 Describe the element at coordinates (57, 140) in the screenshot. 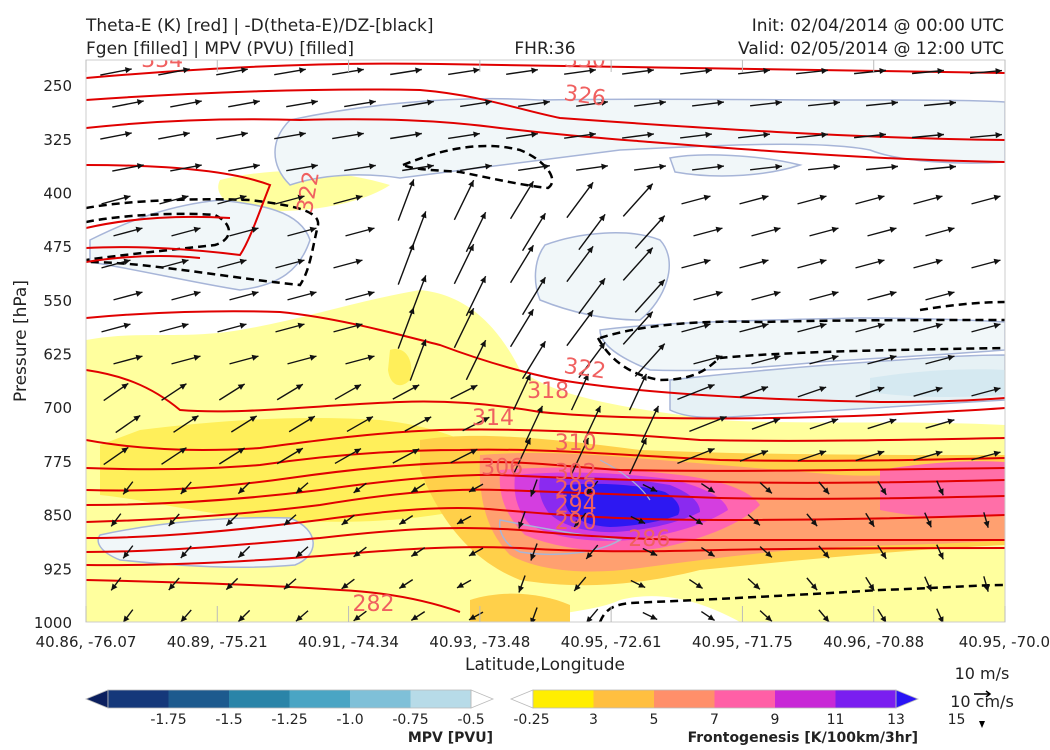

I see `y-tick-label: 325` at that location.